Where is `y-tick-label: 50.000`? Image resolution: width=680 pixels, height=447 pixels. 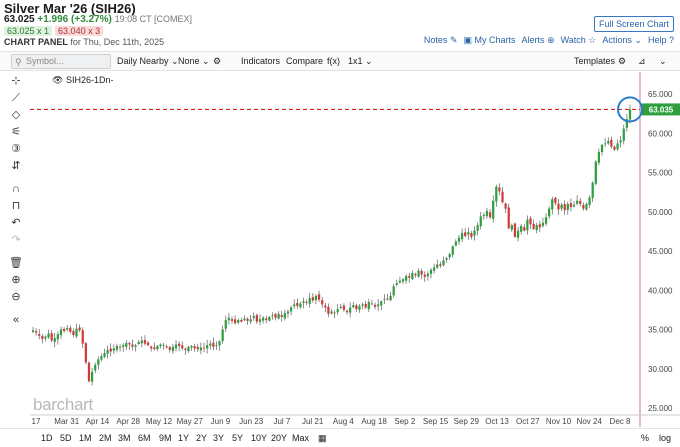 y-tick-label: 50.000 is located at coordinates (660, 212).